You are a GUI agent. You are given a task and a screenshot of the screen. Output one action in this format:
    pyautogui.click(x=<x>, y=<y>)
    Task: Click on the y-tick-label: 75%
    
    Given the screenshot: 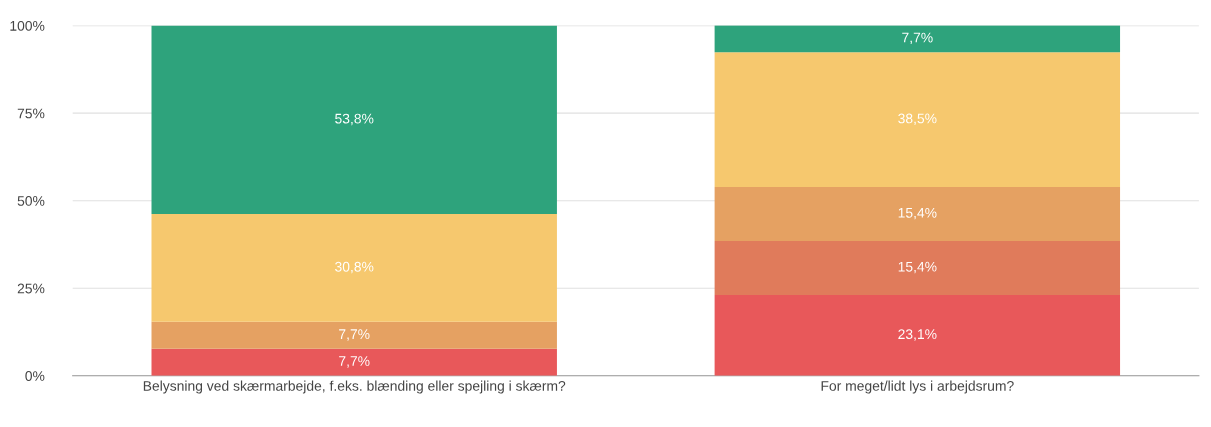 What is the action you would take?
    pyautogui.click(x=31, y=113)
    